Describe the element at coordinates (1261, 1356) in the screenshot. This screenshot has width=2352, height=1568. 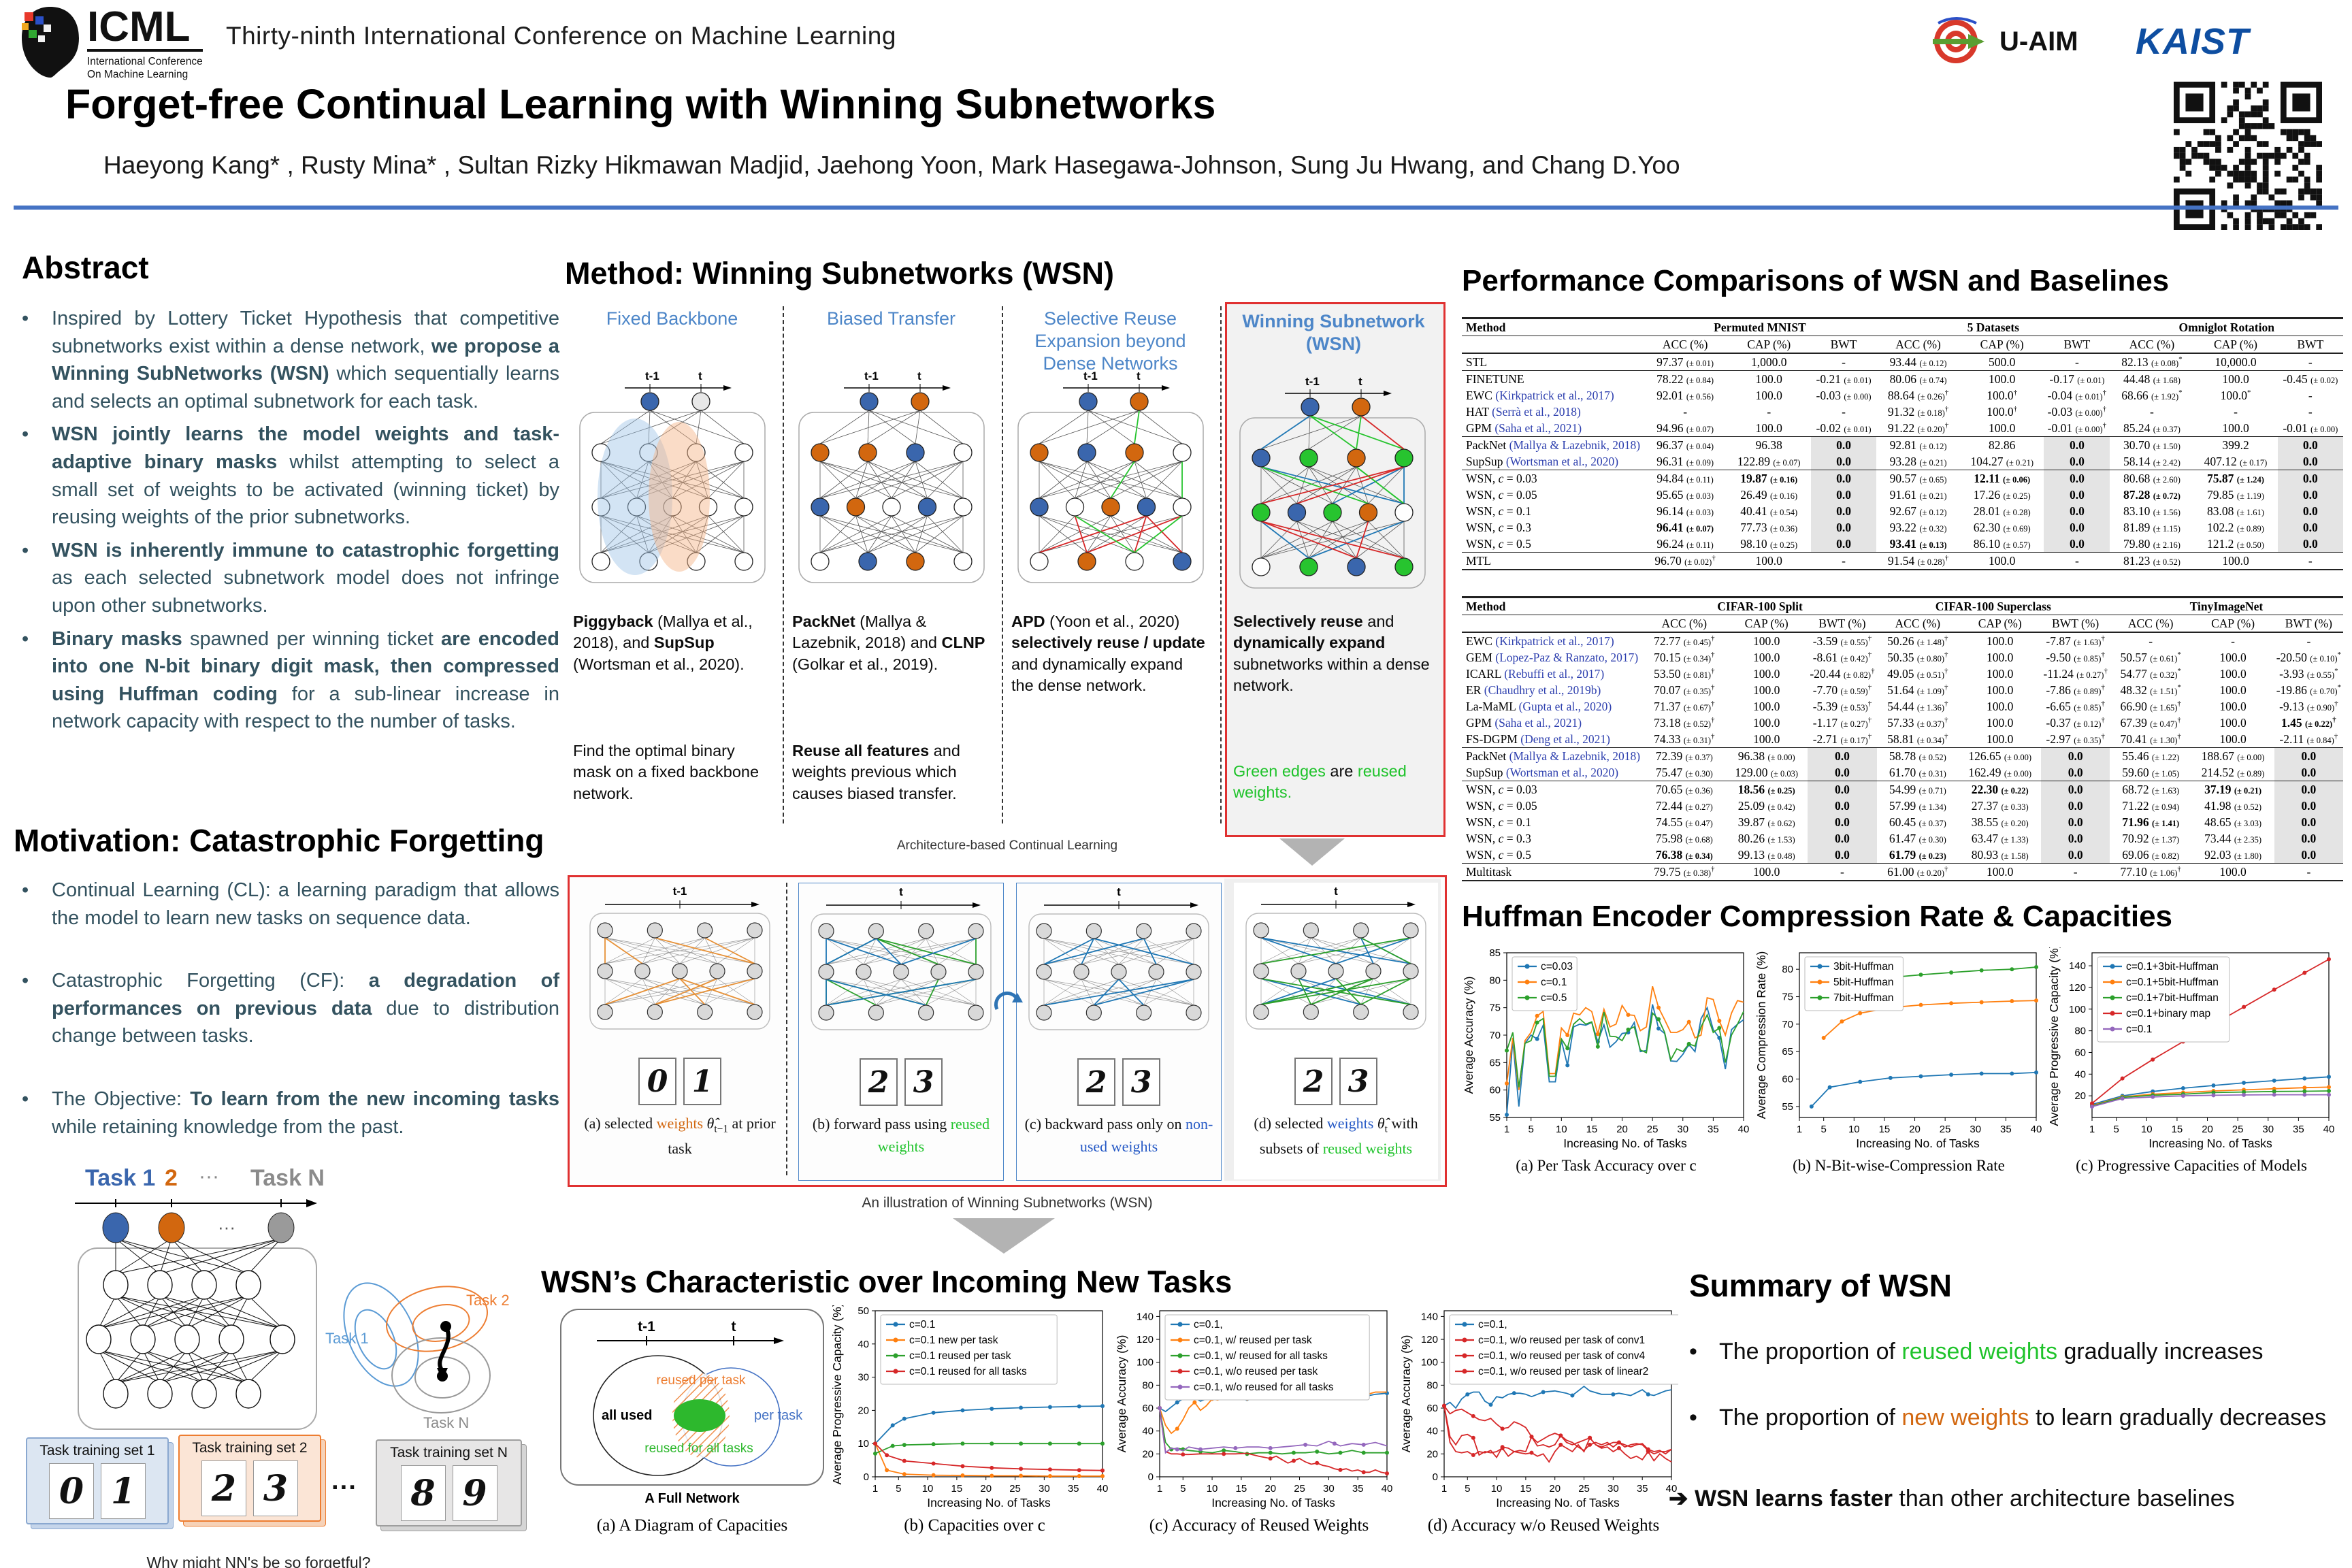
I see `svg-text:c=0.1, w/ reused for all task: c=0.1, w/ reused for all tasks` at that location.